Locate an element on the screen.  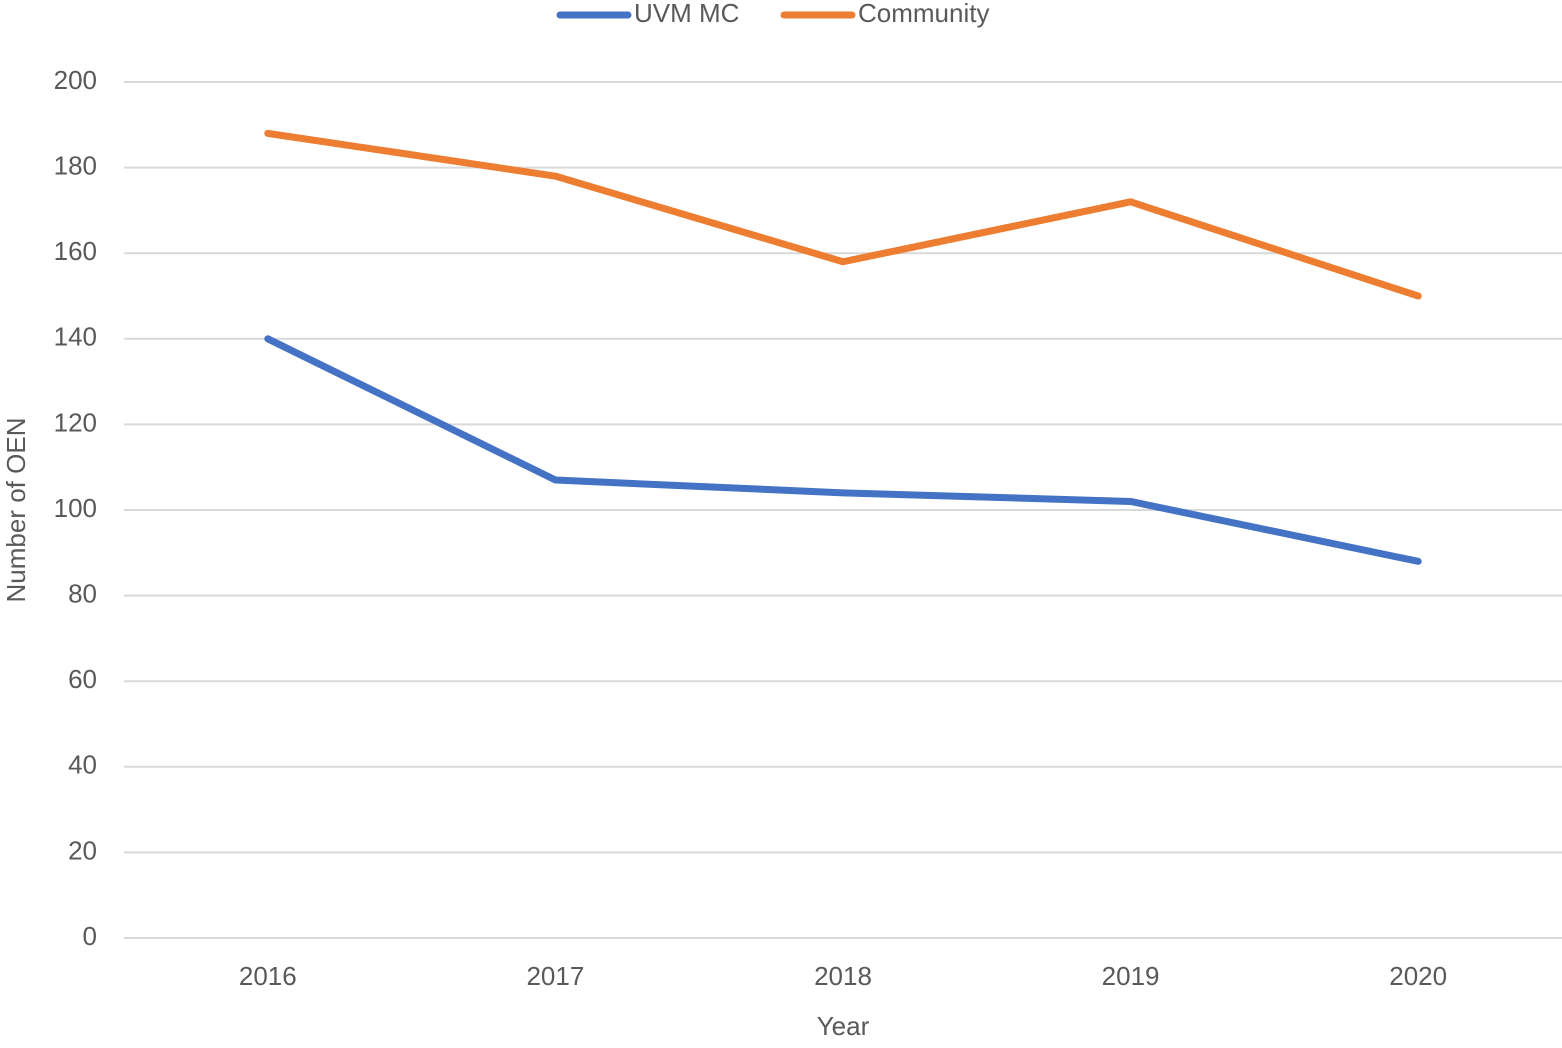
y-tick-label: 160 is located at coordinates (75, 251).